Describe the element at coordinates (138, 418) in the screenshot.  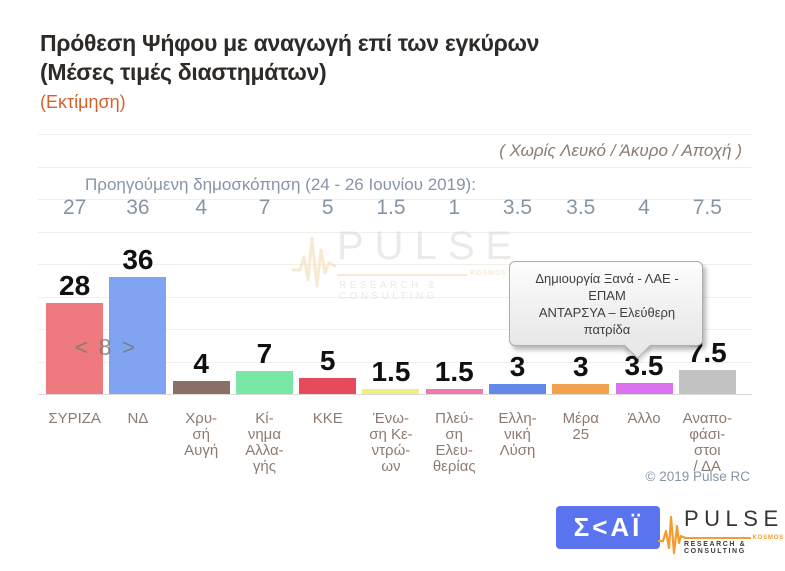
I see `category-label: ΝΔ` at that location.